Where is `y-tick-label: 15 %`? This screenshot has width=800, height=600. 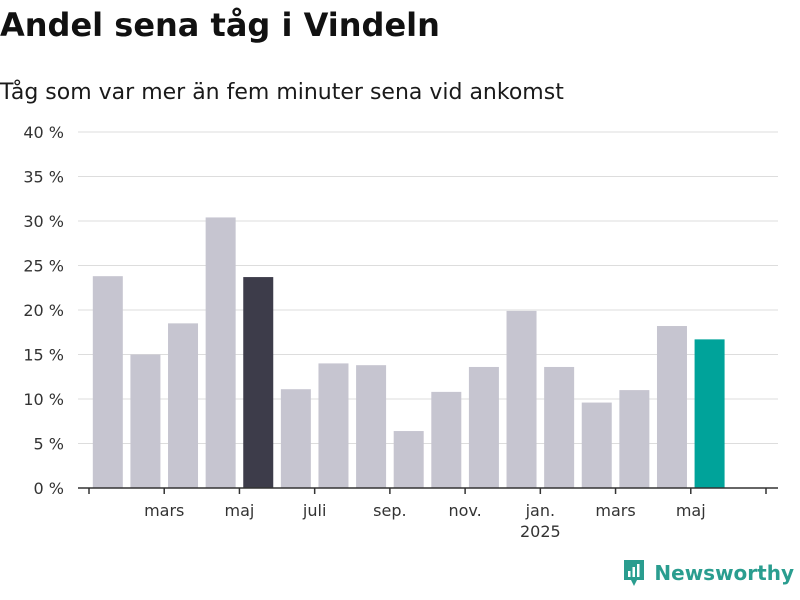
y-tick-label: 15 % is located at coordinates (43, 355).